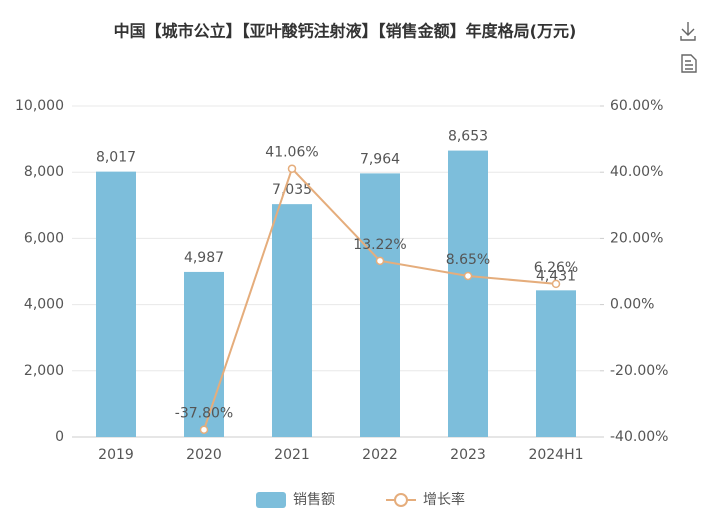  I want to click on bar-value-label: 8,653, so click(468, 137).